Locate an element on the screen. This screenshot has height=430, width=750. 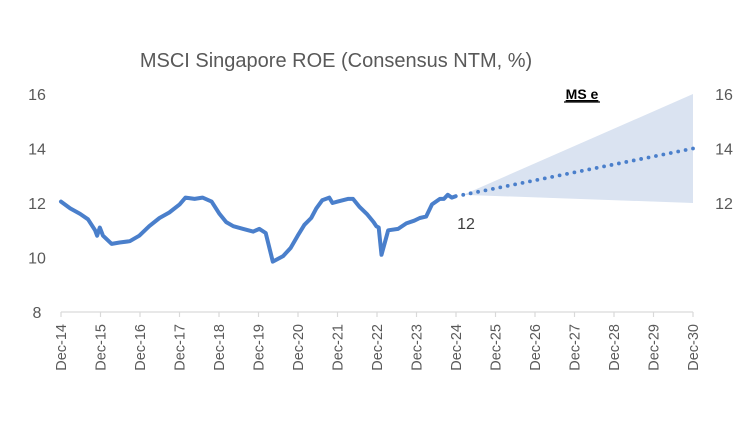
x-tick-label: Dec-25 is located at coordinates (497, 347).